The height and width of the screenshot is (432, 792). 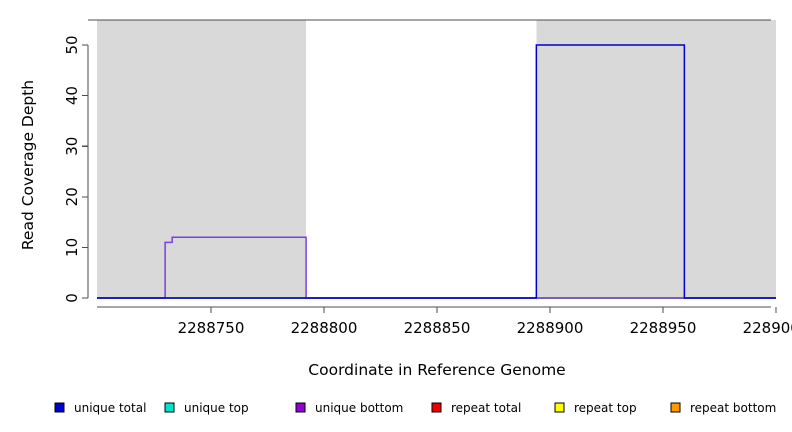 I want to click on legend-label-repeat-bottom: repeat bottom, so click(x=733, y=408).